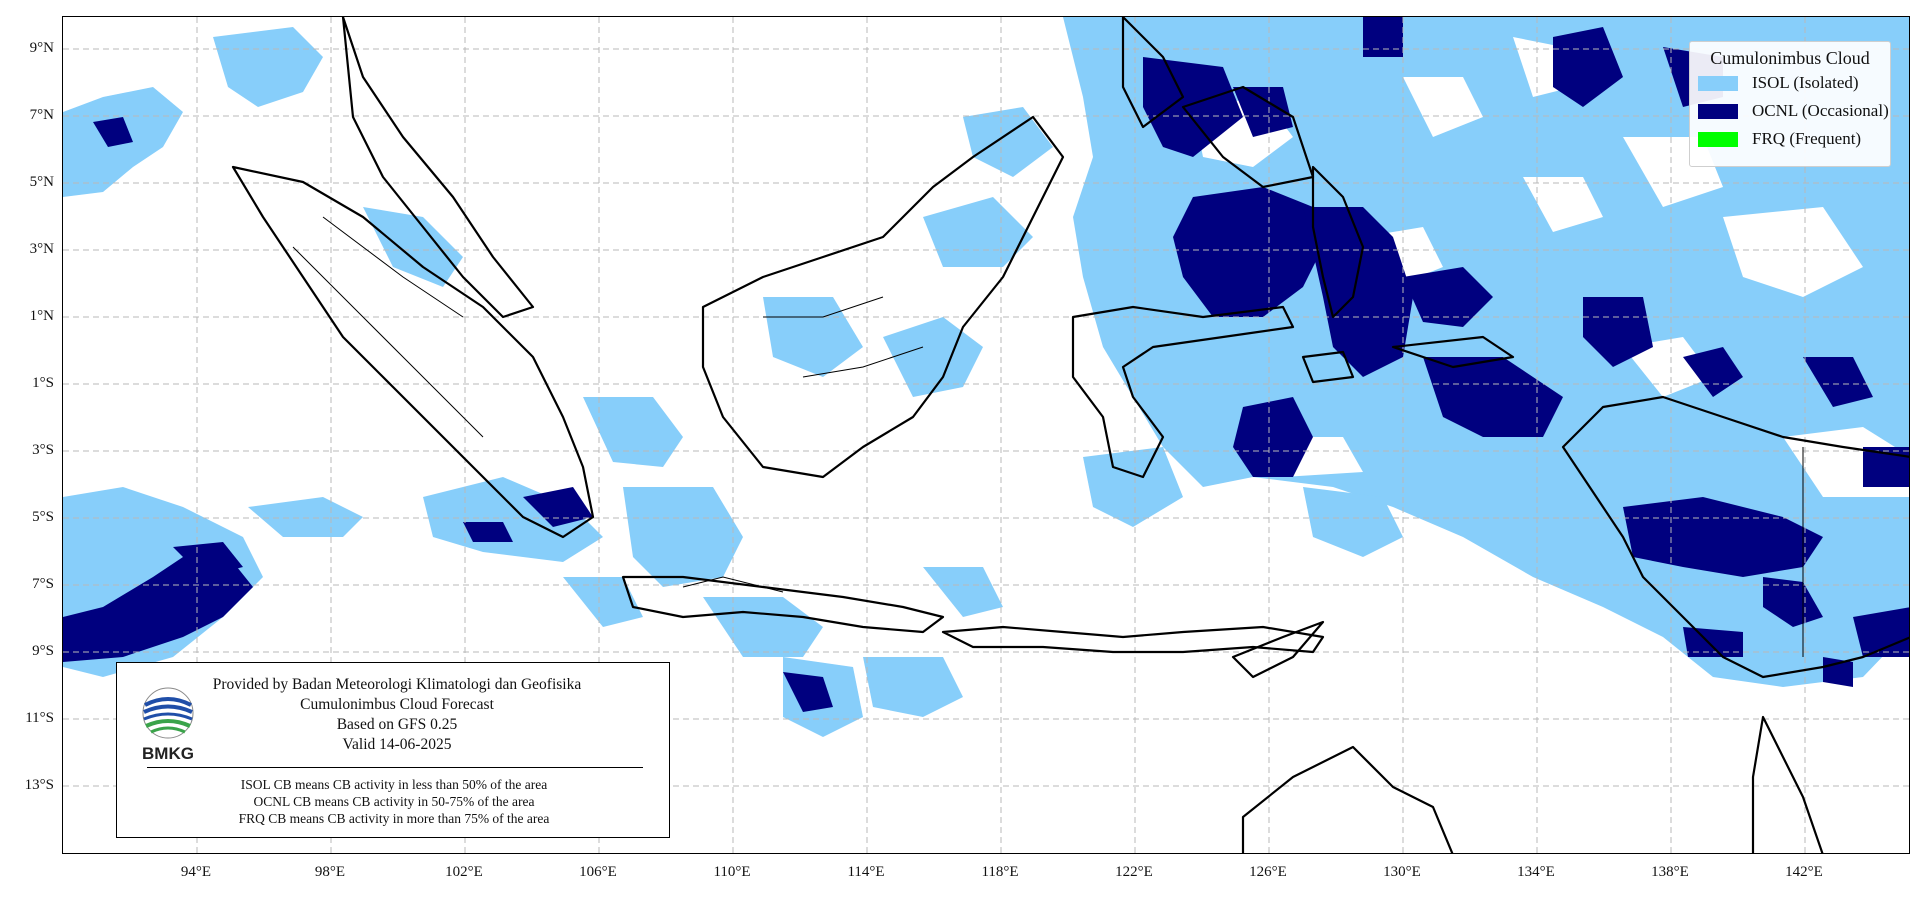 The height and width of the screenshot is (897, 1920). What do you see at coordinates (1536, 872) in the screenshot?
I see `lon-label-134e: 134°E` at bounding box center [1536, 872].